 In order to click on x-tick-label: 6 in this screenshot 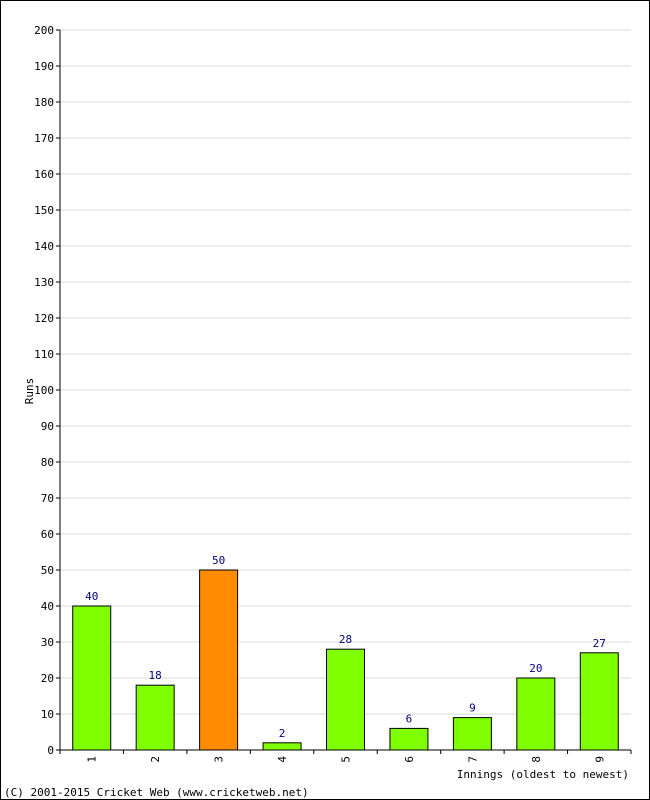, I will do `click(409, 759)`.